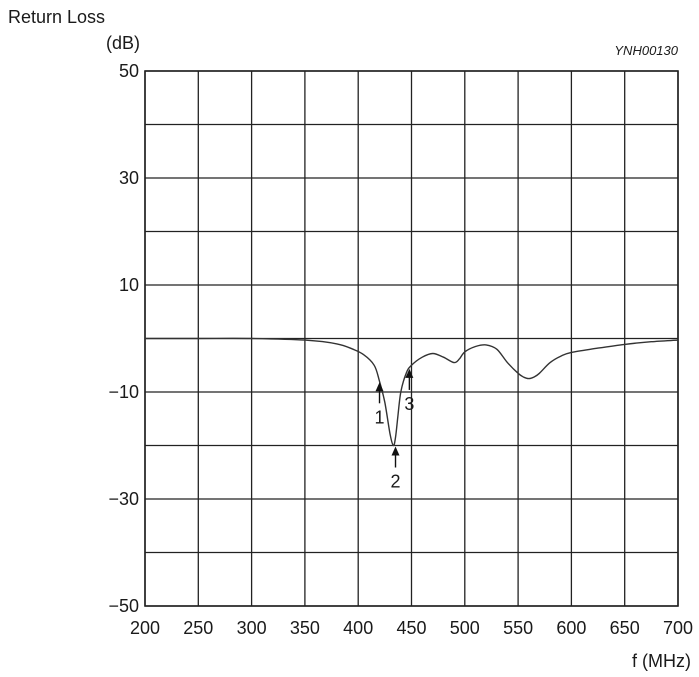 The width and height of the screenshot is (699, 677). I want to click on x-tick-label: 550, so click(518, 628).